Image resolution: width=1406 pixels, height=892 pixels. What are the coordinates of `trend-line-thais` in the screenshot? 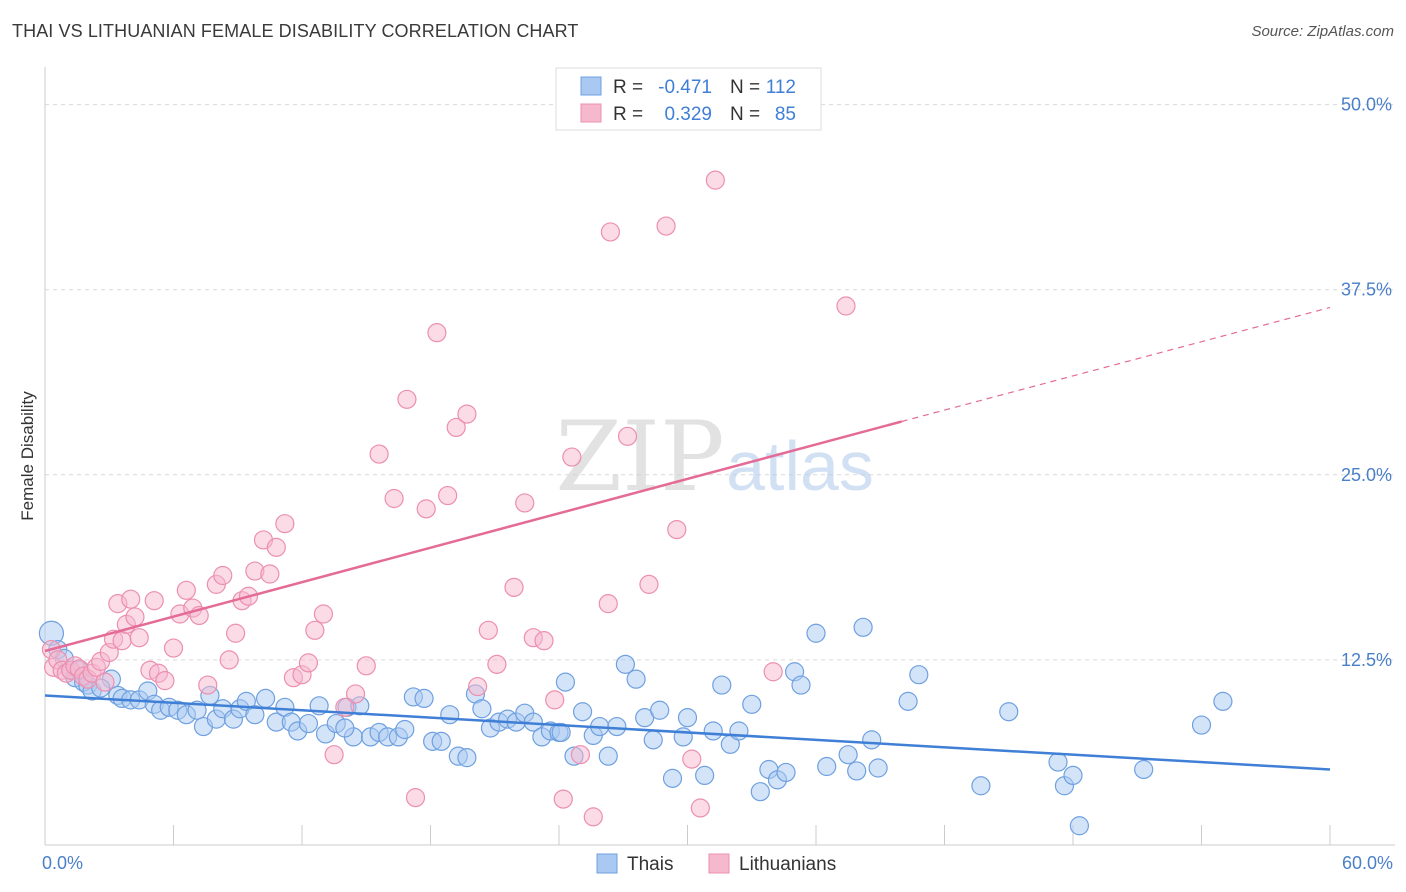 It's located at (687, 732).